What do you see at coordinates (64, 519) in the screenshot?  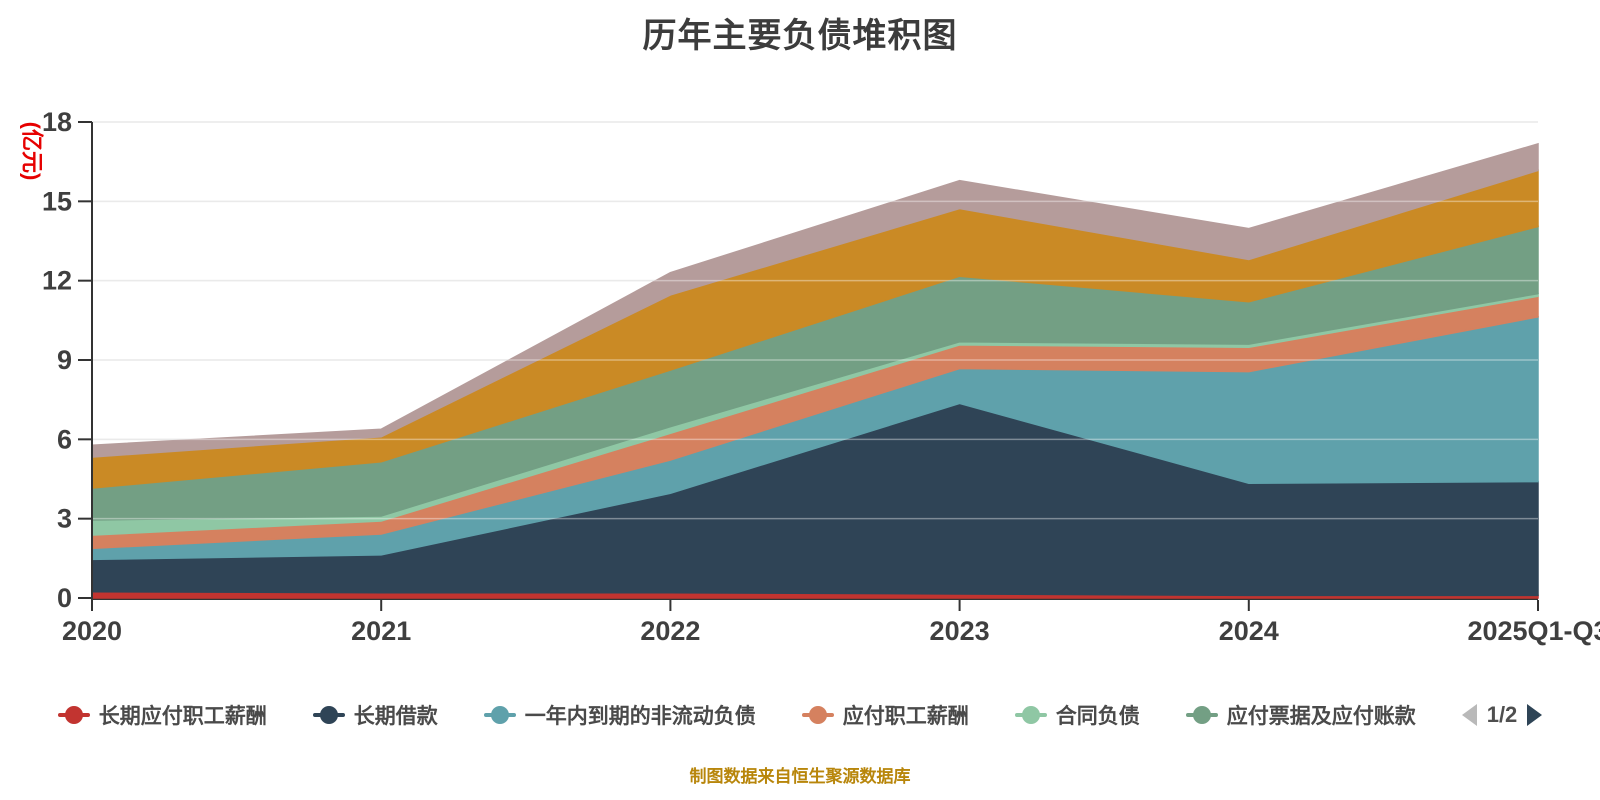 I see `y-axis-tick-label: 3` at bounding box center [64, 519].